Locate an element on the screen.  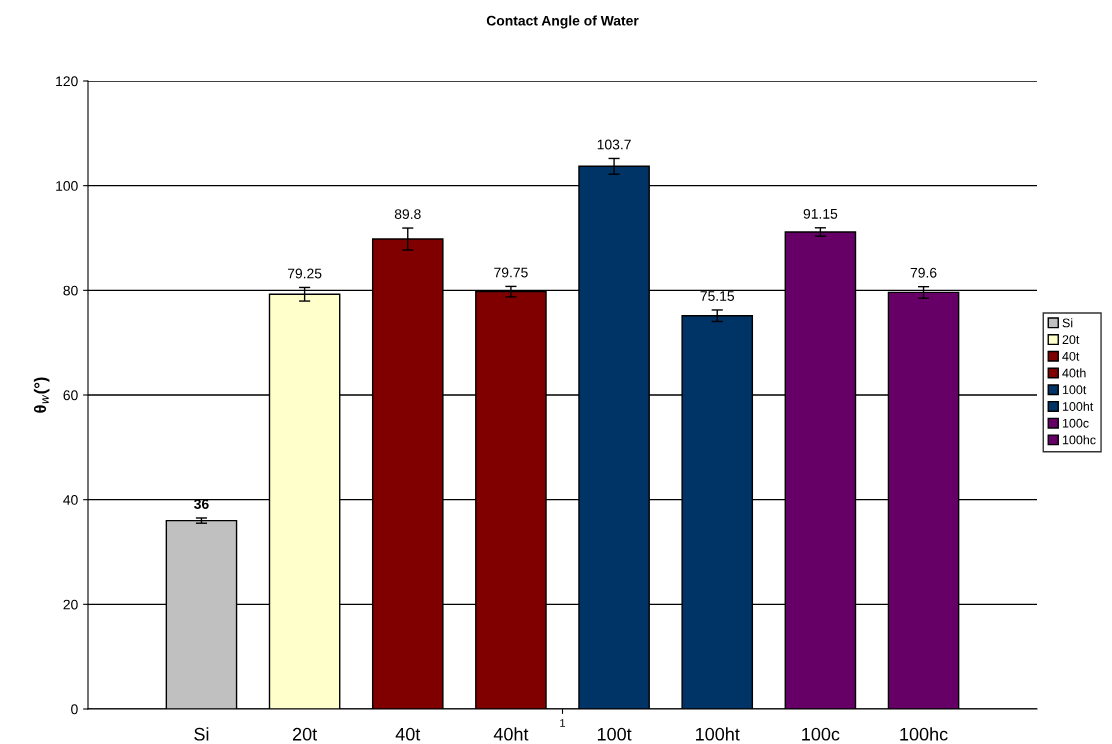
y-tick-label: 120 is located at coordinates (67, 81).